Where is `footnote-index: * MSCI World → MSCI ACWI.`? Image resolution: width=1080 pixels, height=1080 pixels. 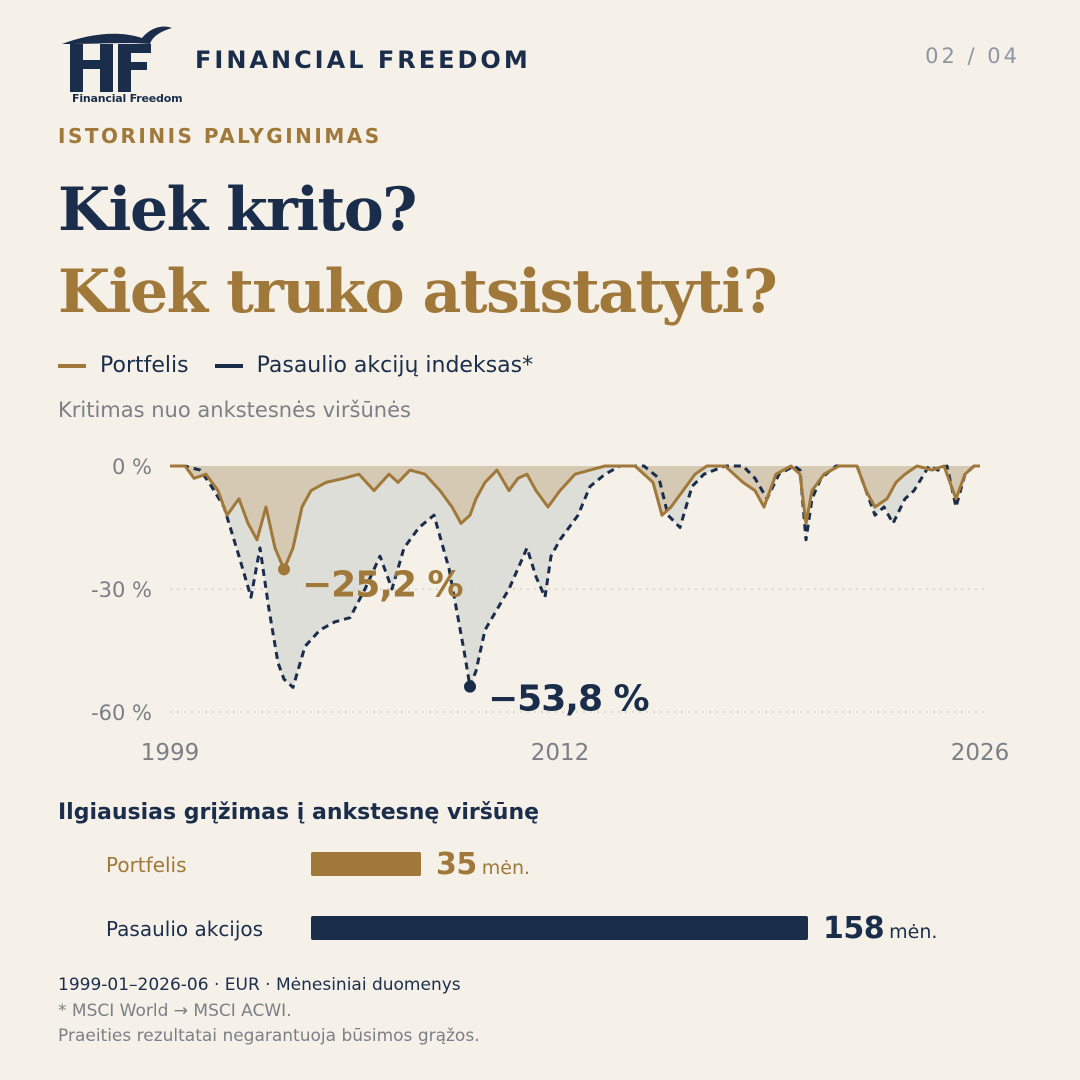 footnote-index: * MSCI World → MSCI ACWI. is located at coordinates (175, 1011).